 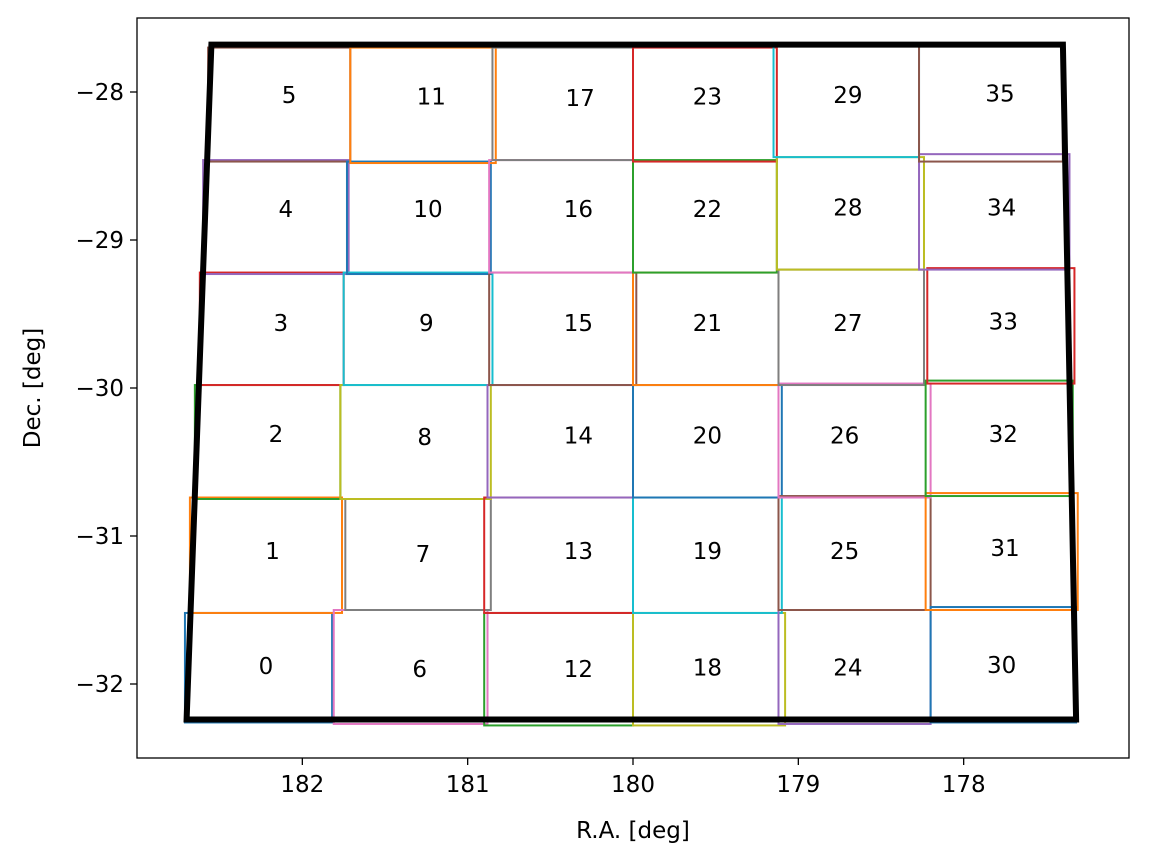 I want to click on patch-label-33: 33, so click(x=1003, y=322).